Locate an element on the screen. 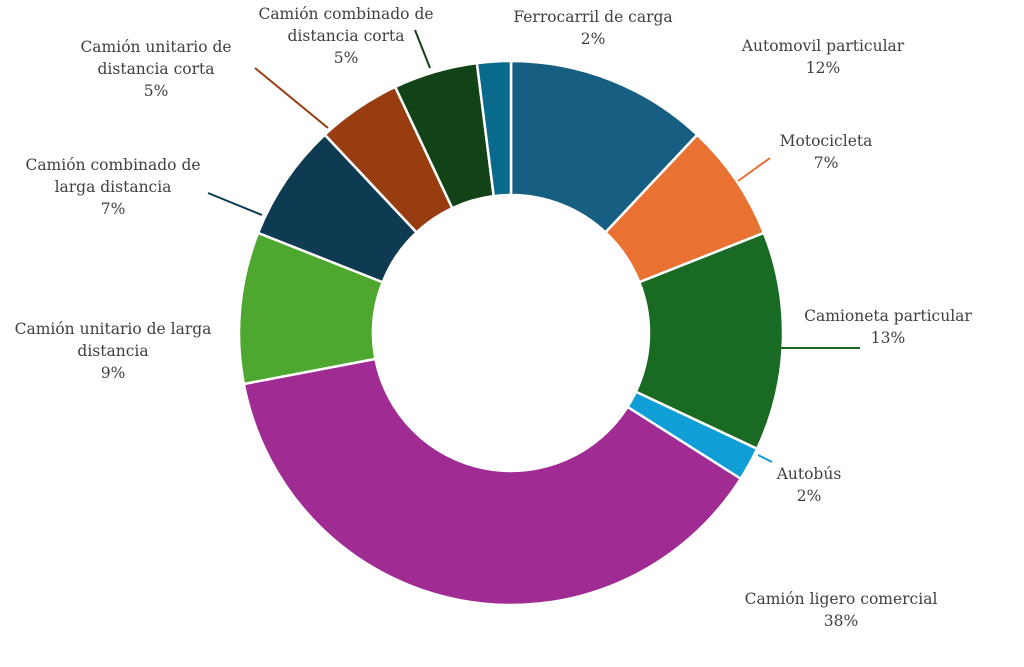  slice-value-label: 38% is located at coordinates (841, 621).